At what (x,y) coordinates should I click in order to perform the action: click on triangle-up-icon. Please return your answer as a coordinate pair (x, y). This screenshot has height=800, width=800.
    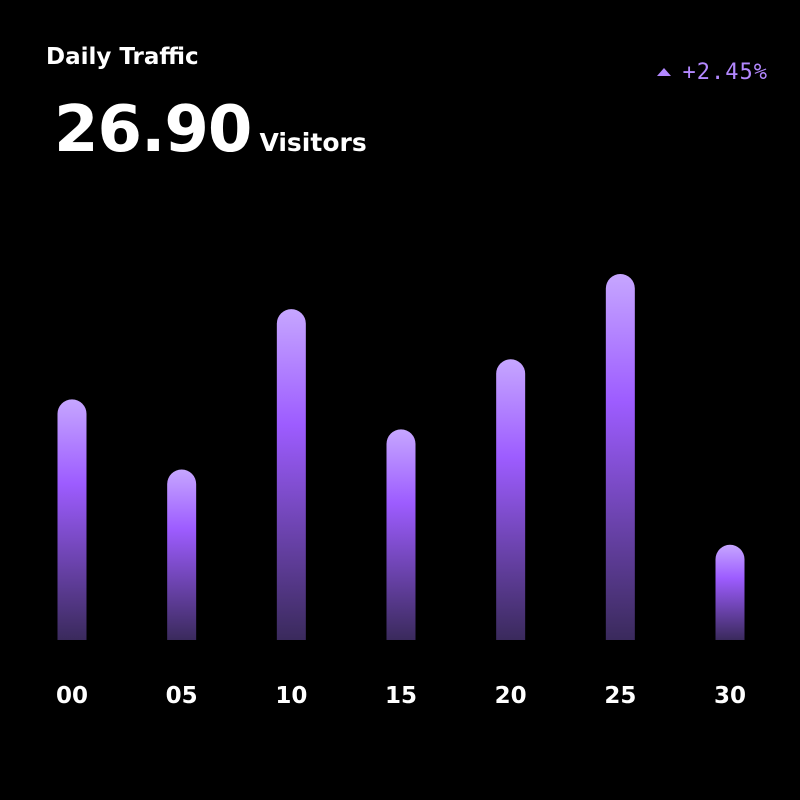
    Looking at the image, I should click on (663, 71).